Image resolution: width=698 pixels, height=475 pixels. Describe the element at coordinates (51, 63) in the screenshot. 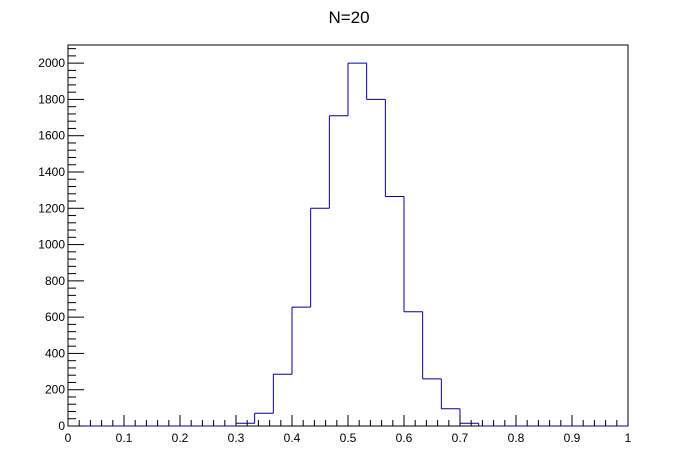

I see `y-tick-label: 2000` at that location.